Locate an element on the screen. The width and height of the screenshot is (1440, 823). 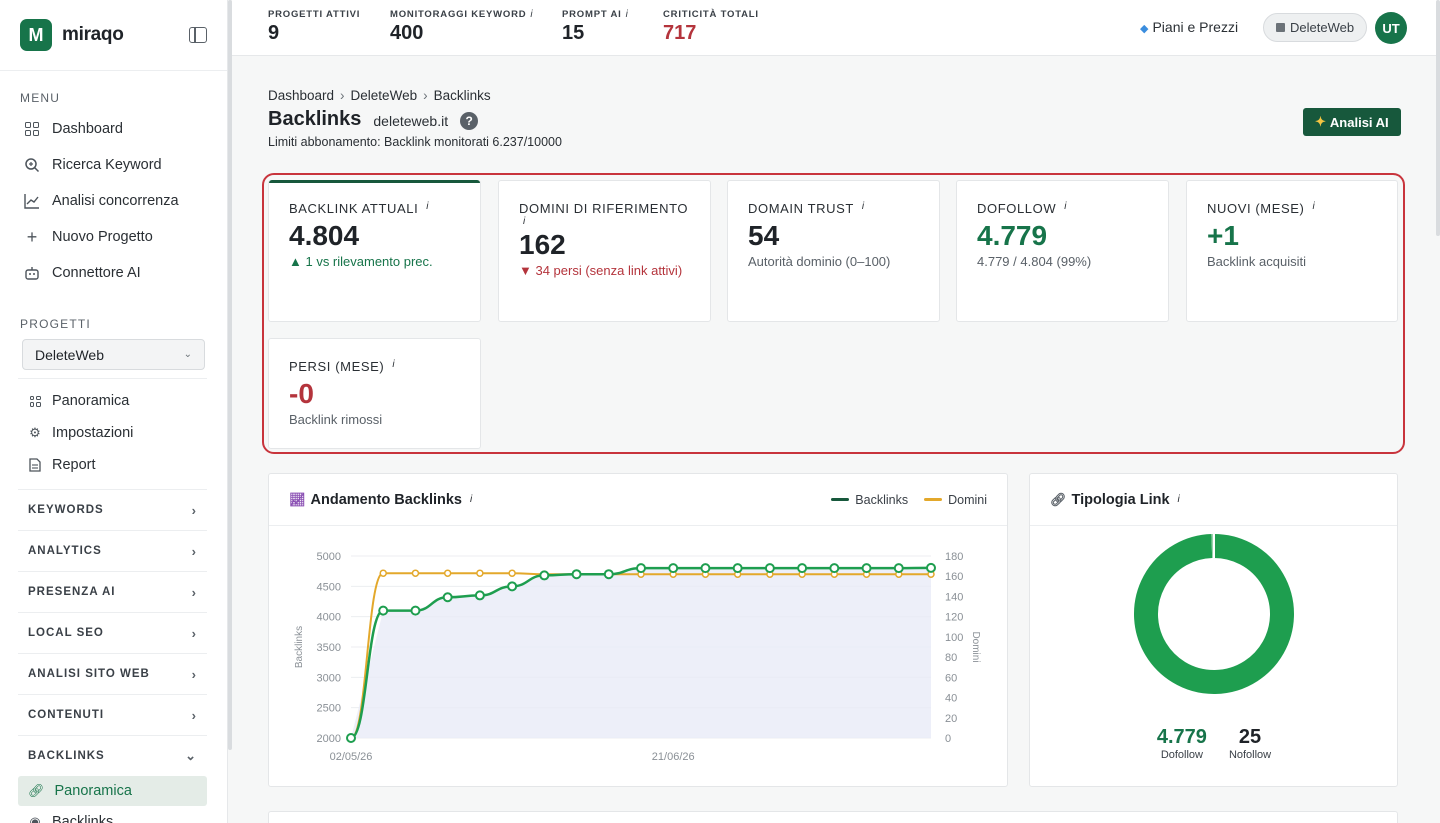
donut-slice-dofollow is located at coordinates (1214, 614).